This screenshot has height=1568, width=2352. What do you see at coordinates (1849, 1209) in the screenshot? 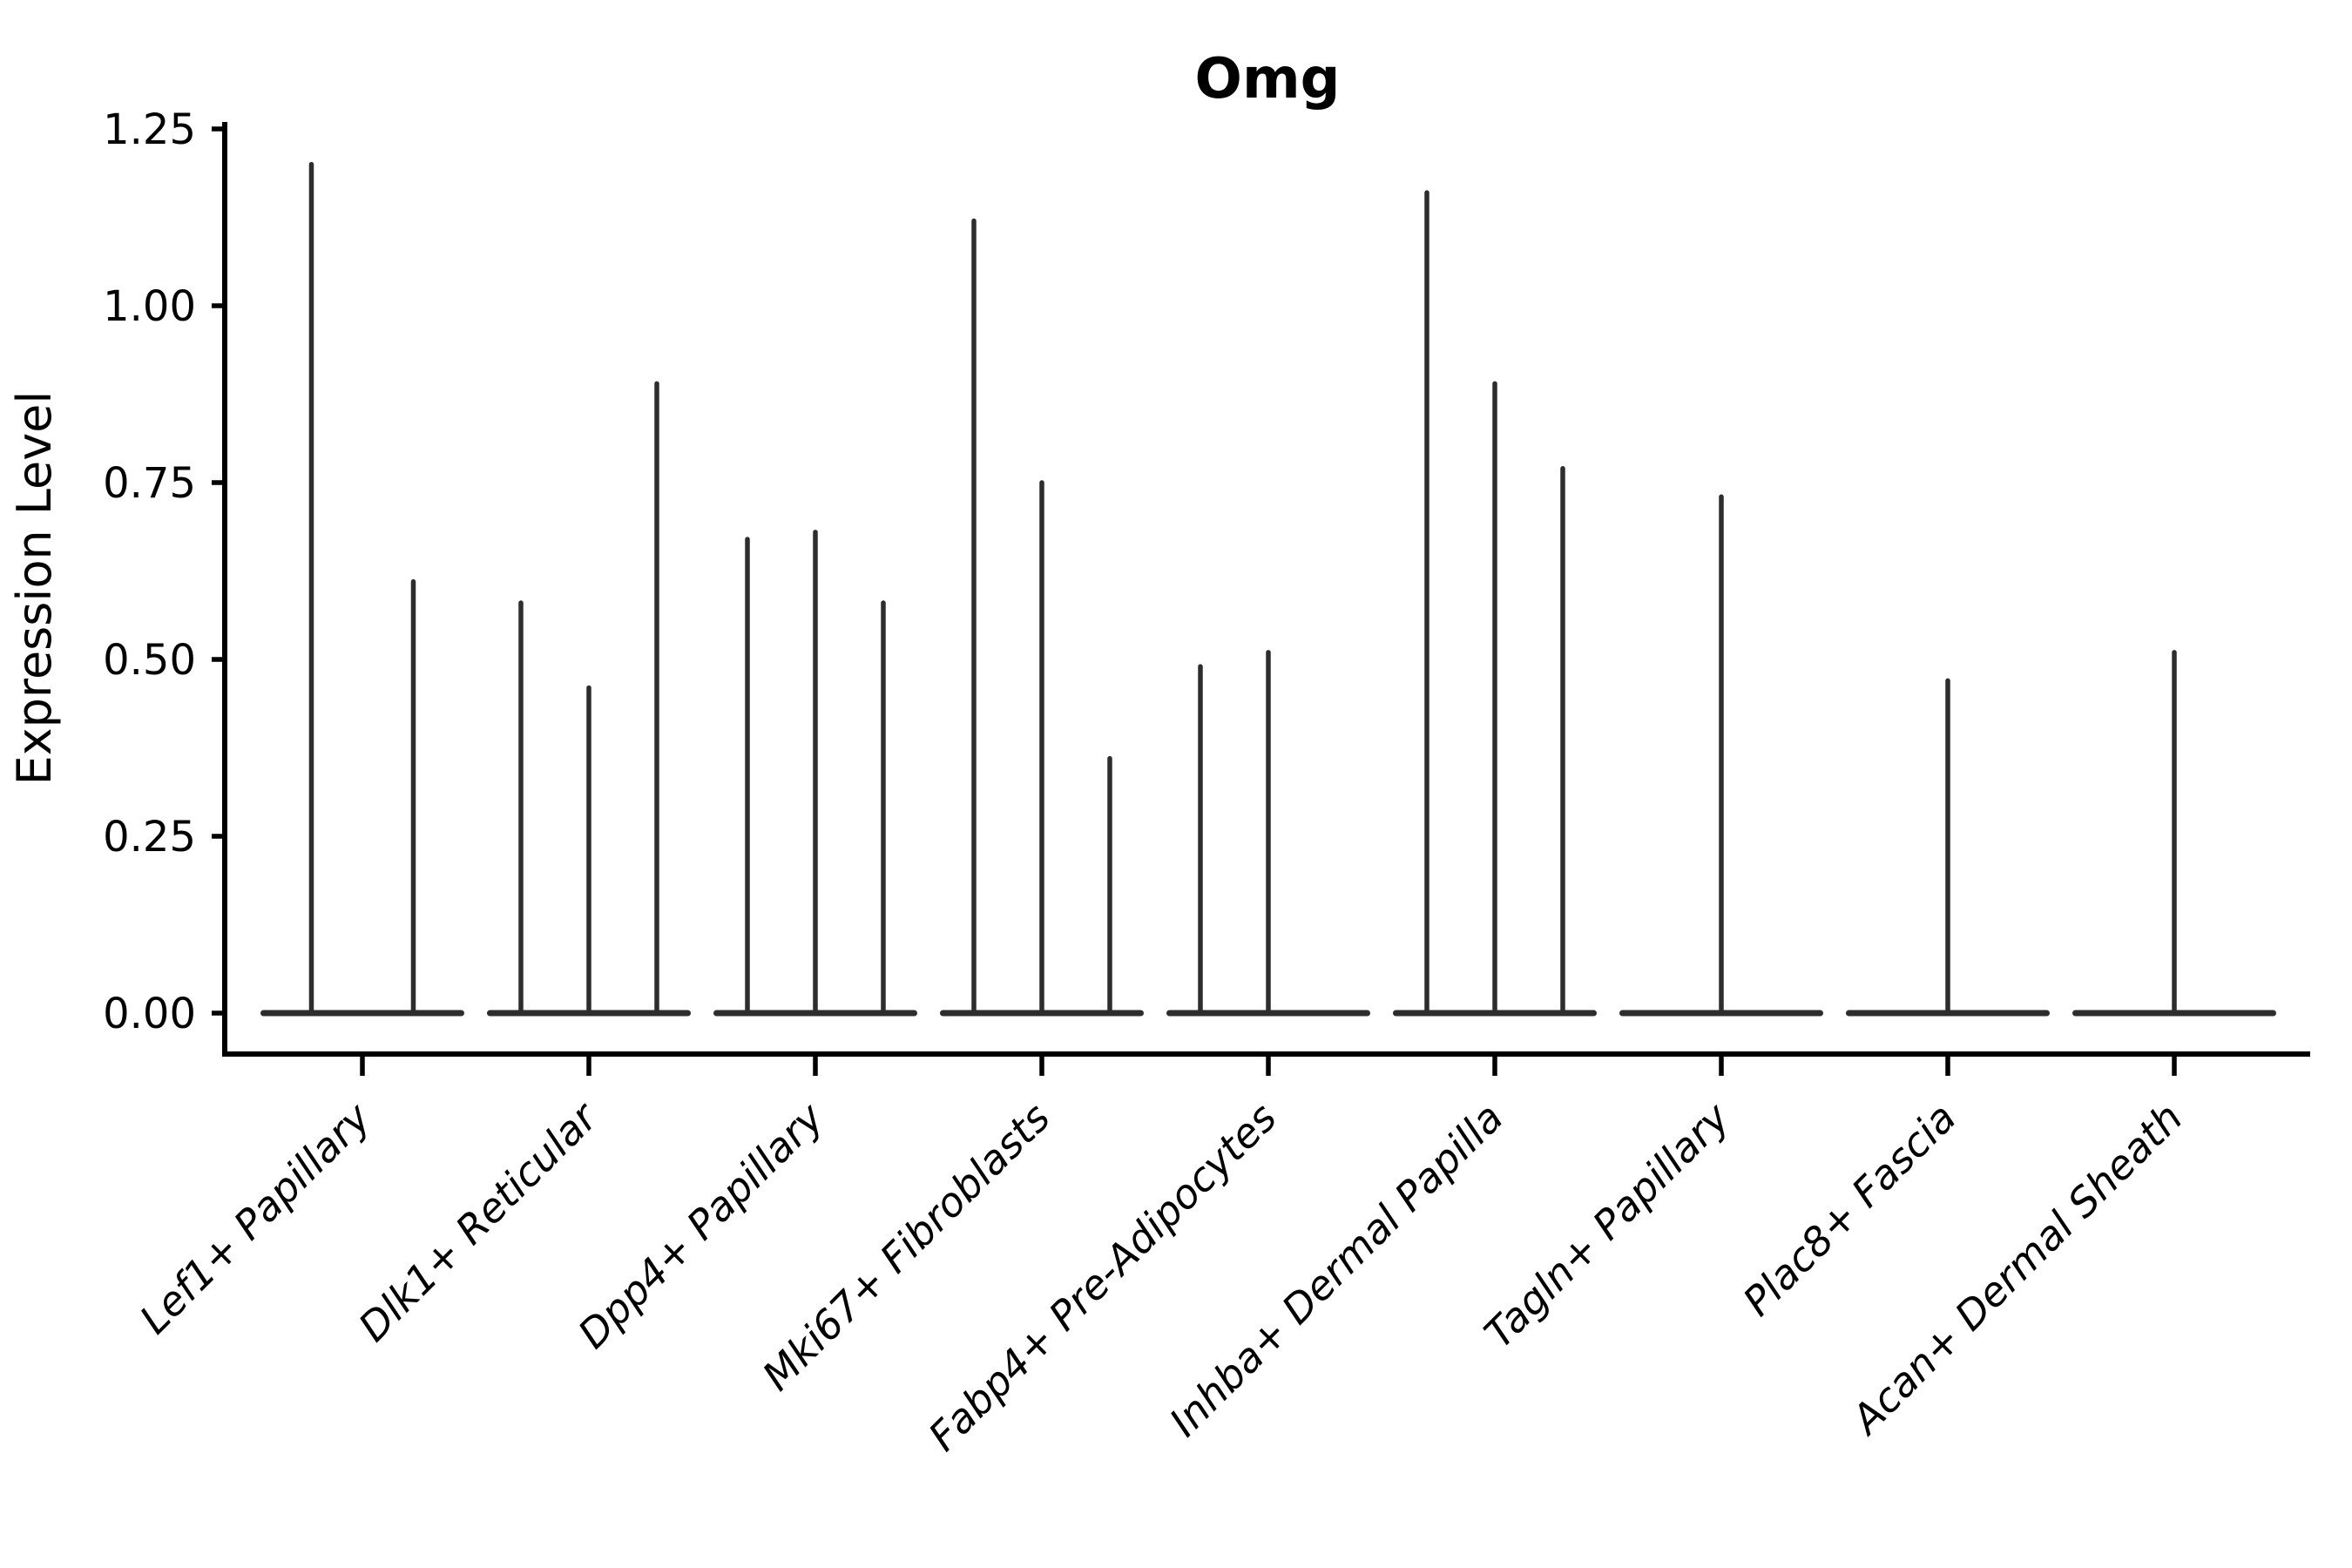
I see `x-tick-label: Plac8+ Fascia` at bounding box center [1849, 1209].